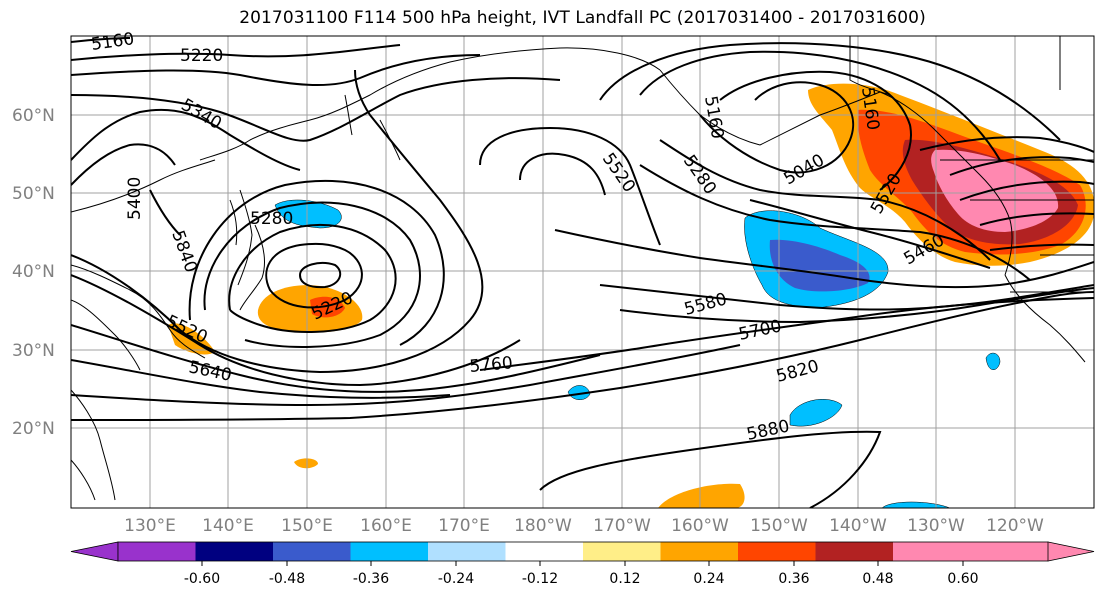 The height and width of the screenshot is (601, 1105). Describe the element at coordinates (371, 579) in the screenshot. I see `colorbar-tick-label: -0.36` at that location.